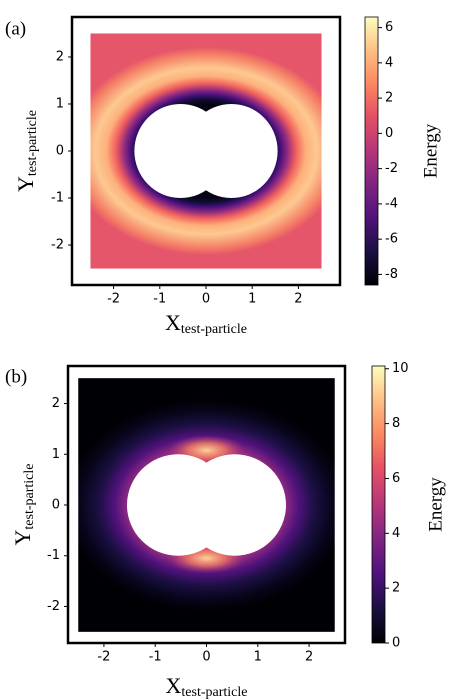  I want to click on panel-label: (b), so click(16, 376).